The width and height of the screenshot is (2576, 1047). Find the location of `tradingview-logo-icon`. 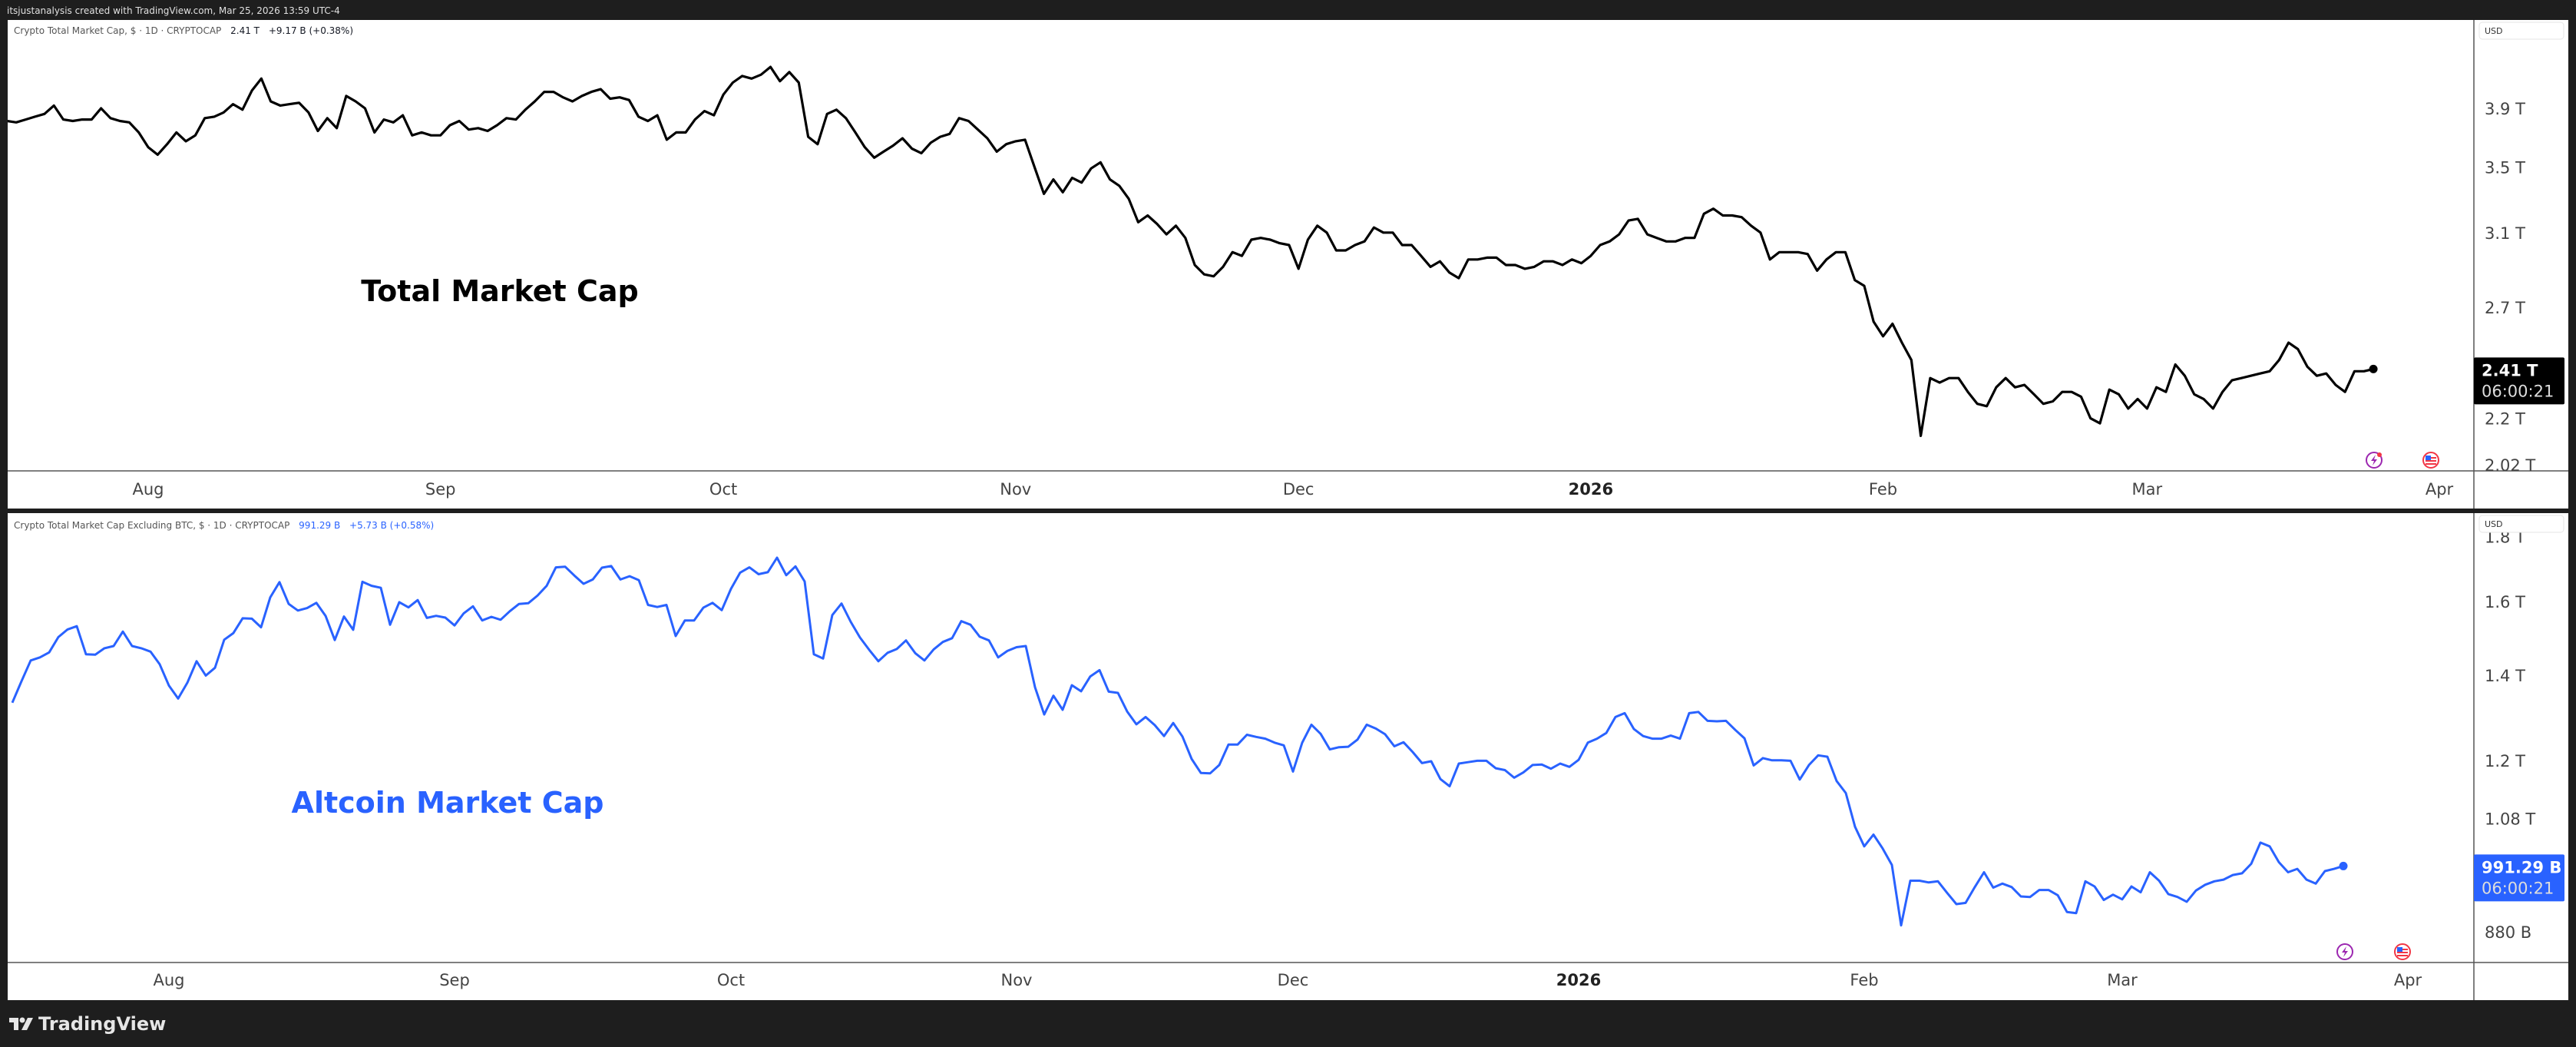

tradingview-logo-icon is located at coordinates (21, 1023).